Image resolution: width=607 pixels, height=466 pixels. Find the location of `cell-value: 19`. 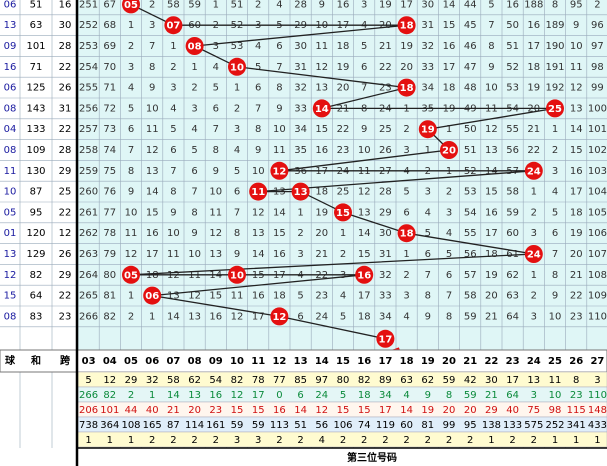

cell-value: 19 is located at coordinates (406, 46).